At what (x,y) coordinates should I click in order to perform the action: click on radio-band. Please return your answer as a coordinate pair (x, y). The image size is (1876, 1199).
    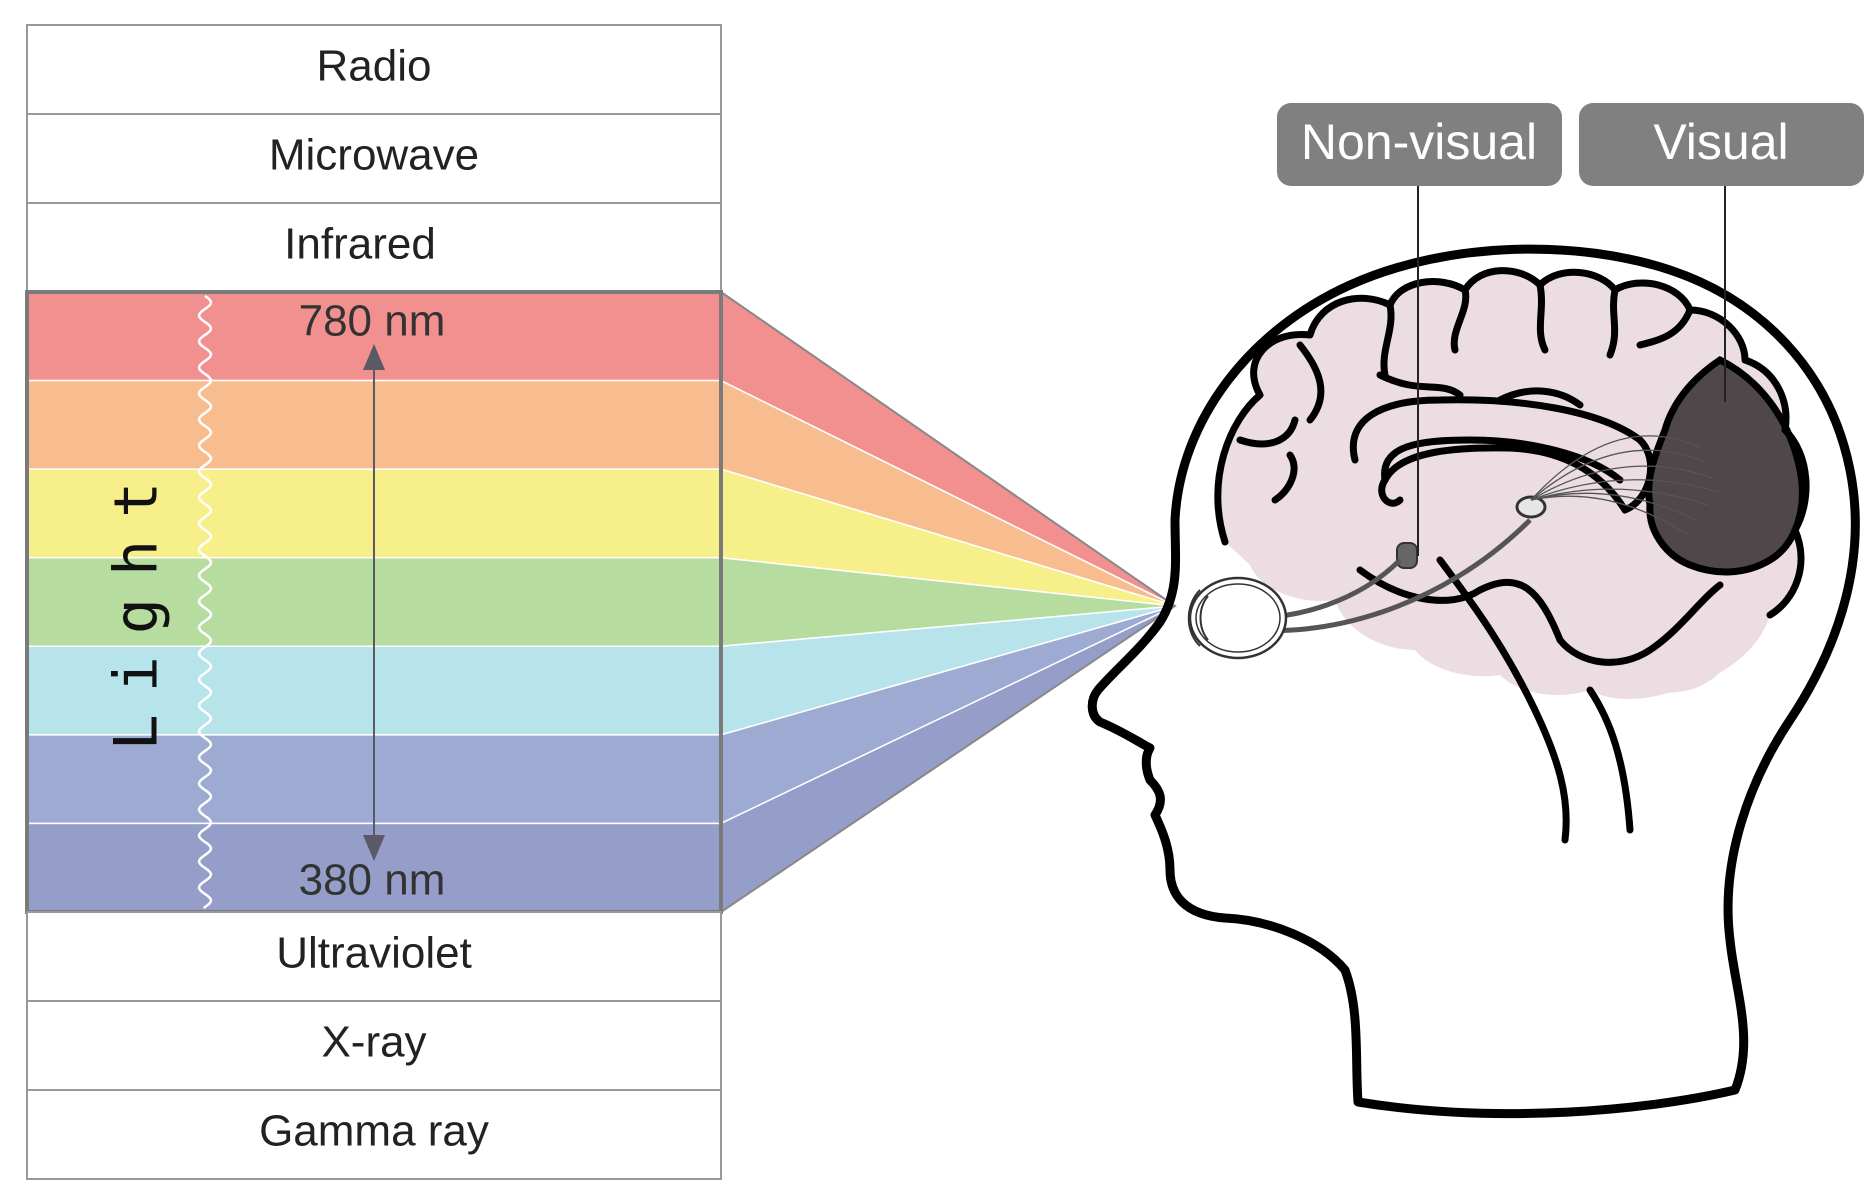
    Looking at the image, I should click on (374, 69).